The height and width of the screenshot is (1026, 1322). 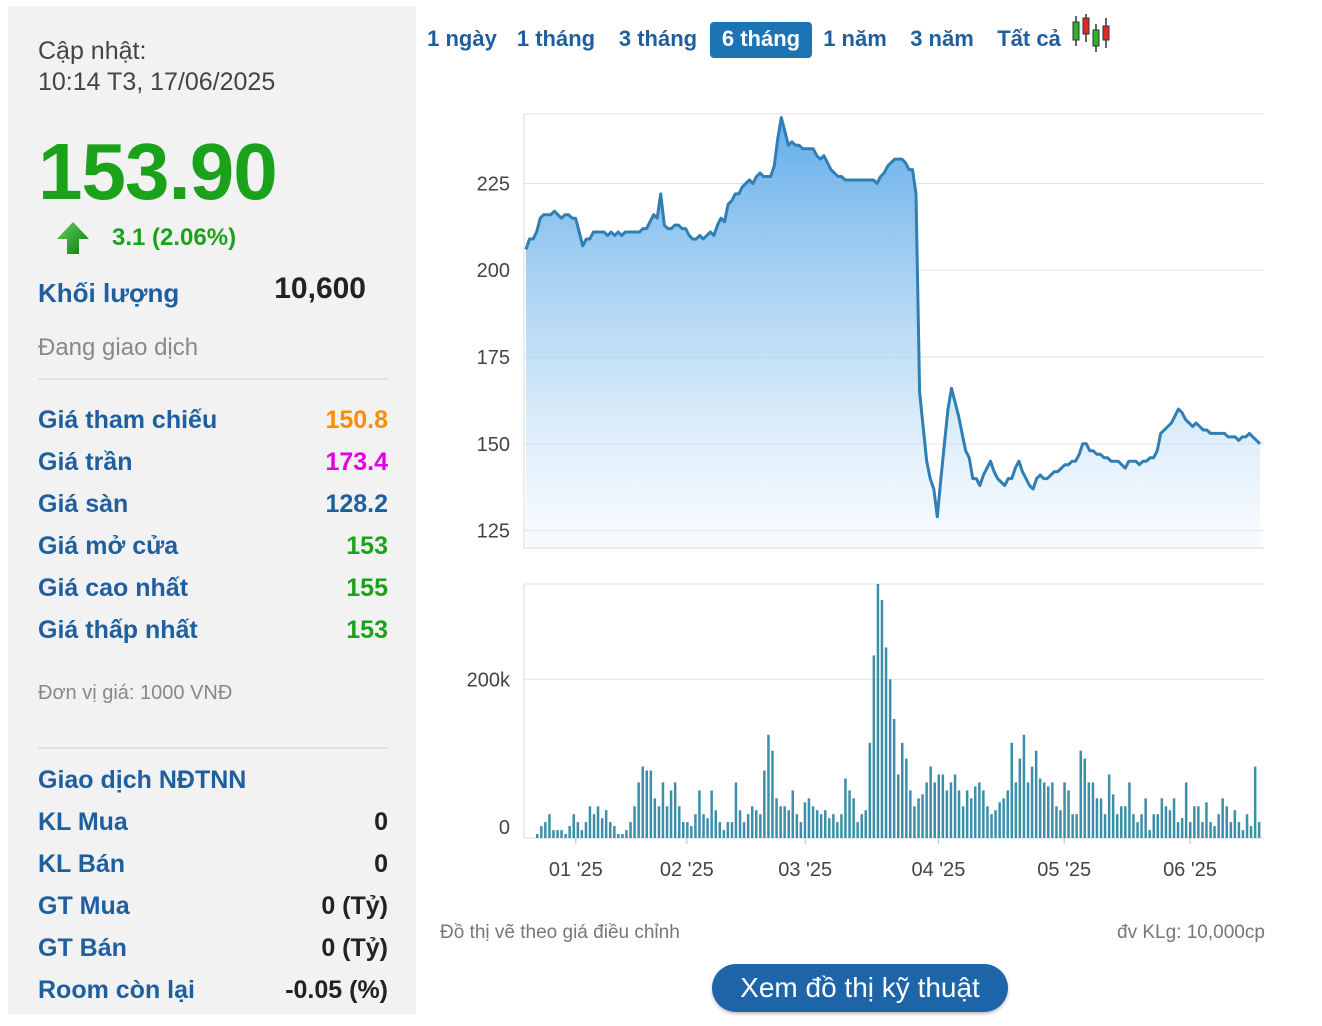 What do you see at coordinates (493, 358) in the screenshot?
I see `price-y-tick-label: 175` at bounding box center [493, 358].